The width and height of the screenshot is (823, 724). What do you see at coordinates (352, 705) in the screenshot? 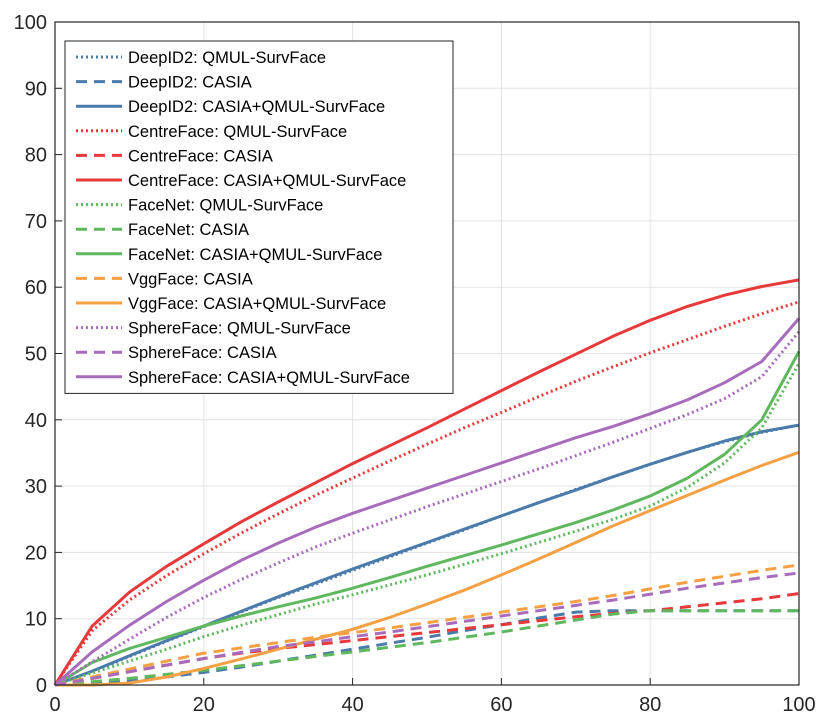
I see `x-tick-label: 40` at bounding box center [352, 705].